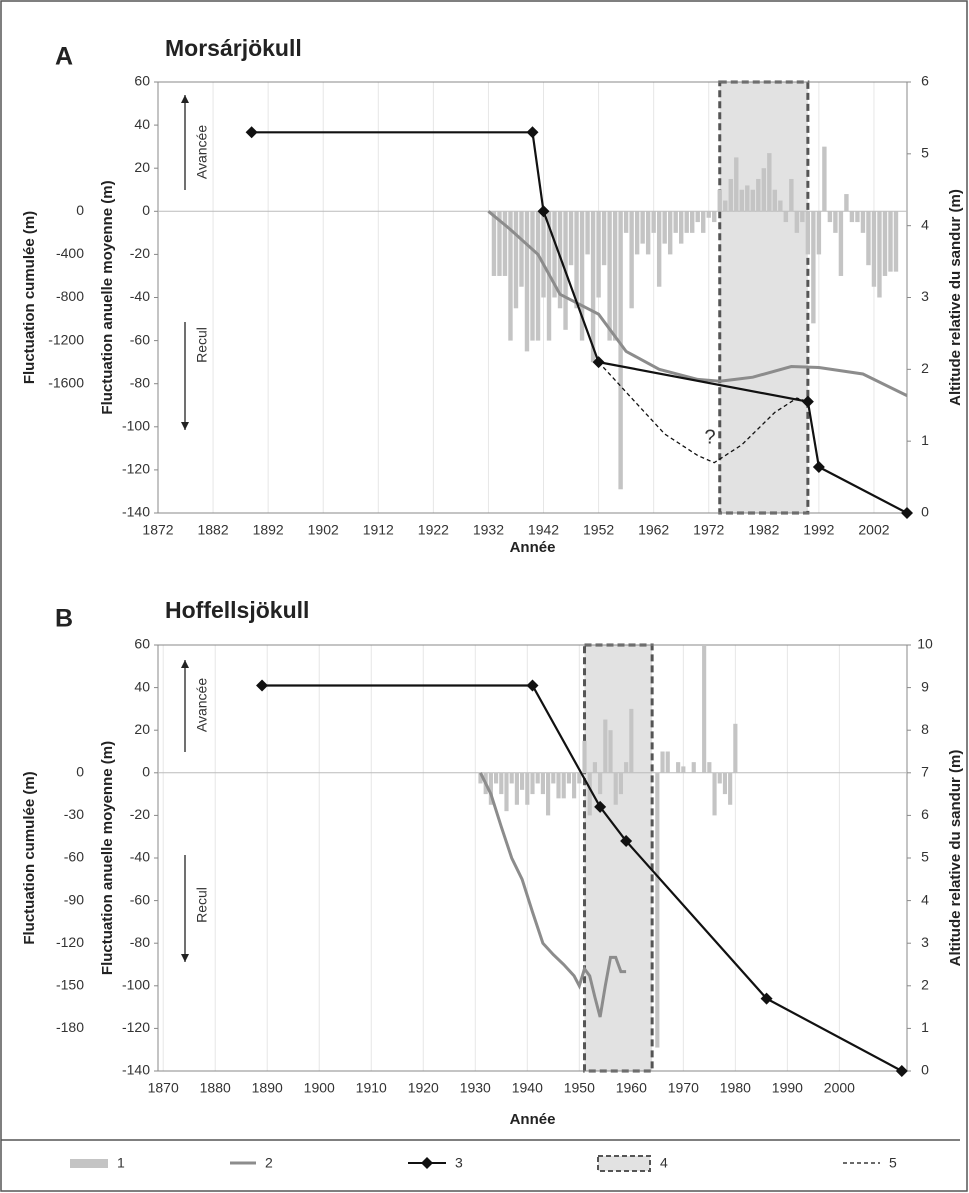  What do you see at coordinates (873, 530) in the screenshot?
I see `x-tick-label: 2002` at bounding box center [873, 530].